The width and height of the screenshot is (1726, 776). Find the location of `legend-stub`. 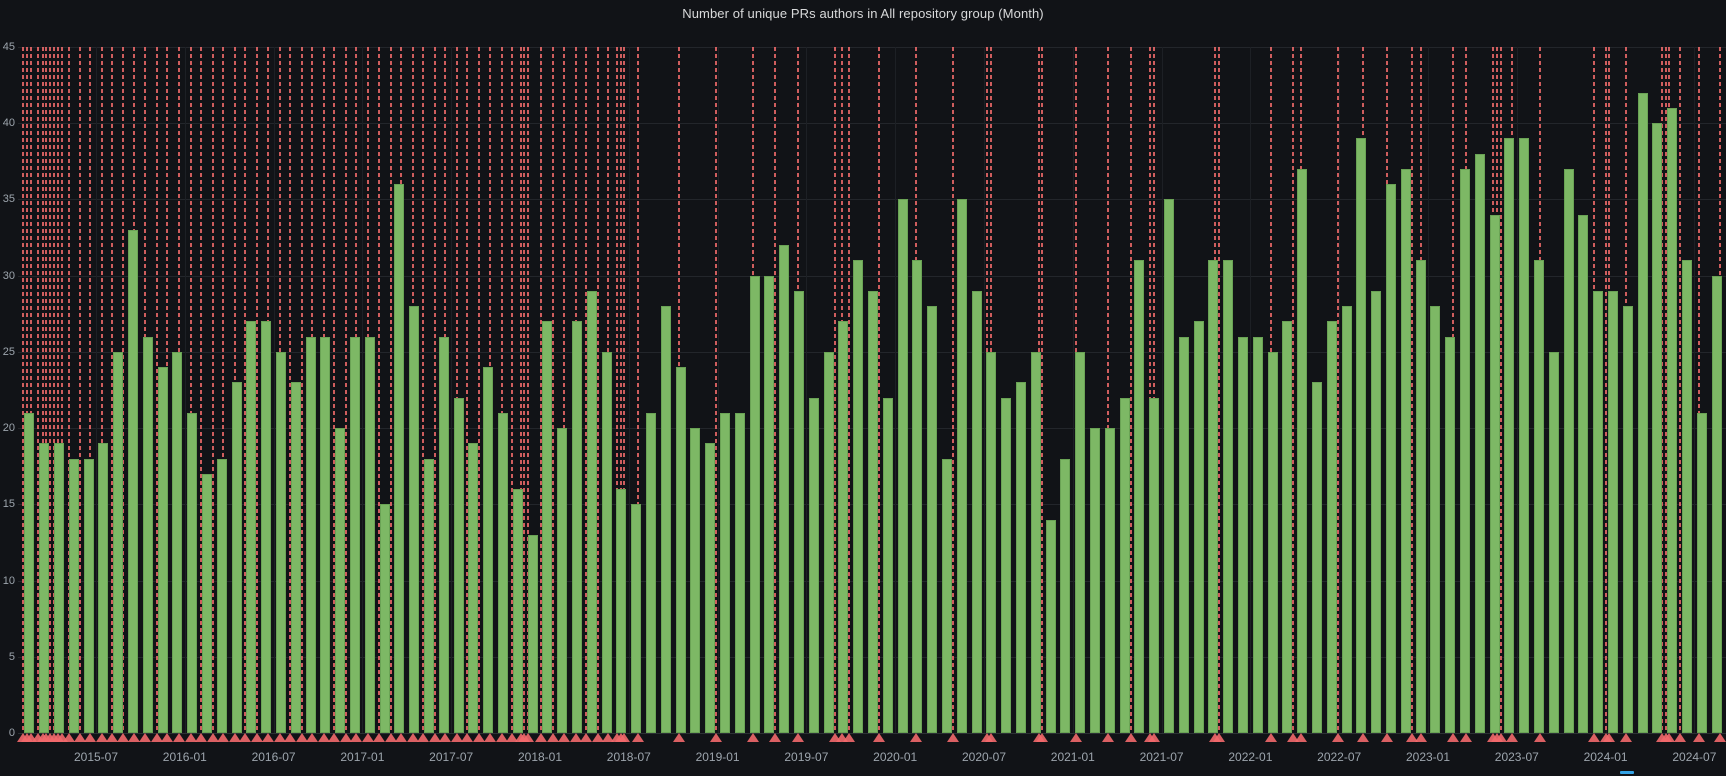

legend-stub is located at coordinates (1627, 772).